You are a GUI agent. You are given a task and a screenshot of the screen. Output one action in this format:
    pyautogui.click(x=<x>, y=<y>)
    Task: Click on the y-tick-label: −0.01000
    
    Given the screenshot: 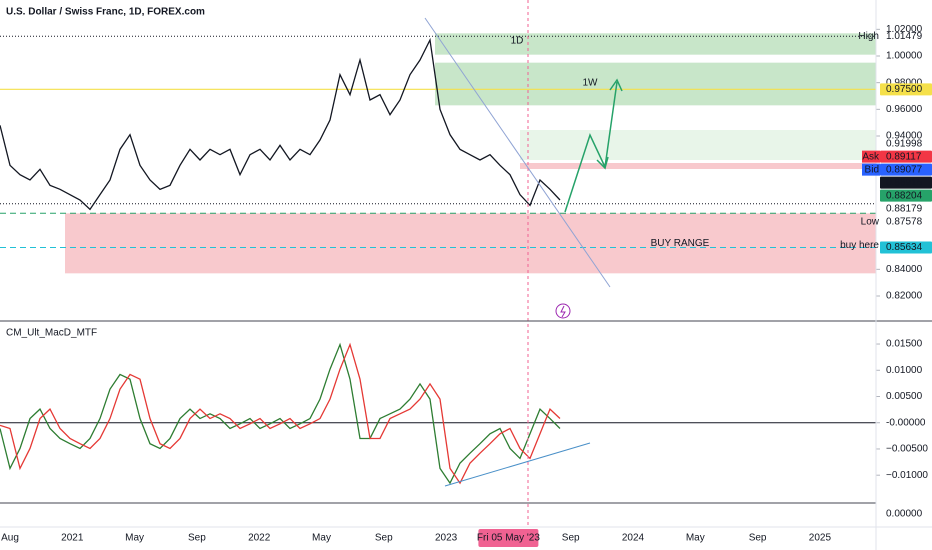 What is the action you would take?
    pyautogui.click(x=907, y=475)
    